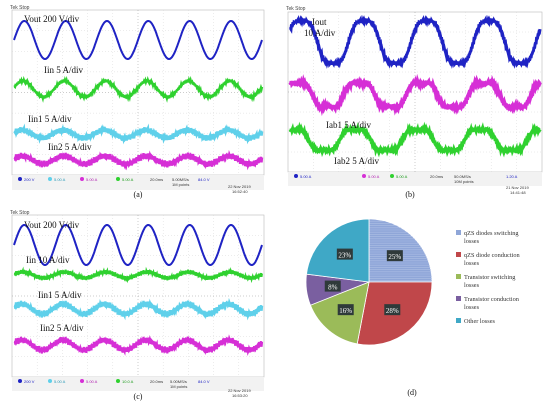 This screenshot has width=550, height=407. I want to click on pie-data-label: 25%, so click(394, 257).